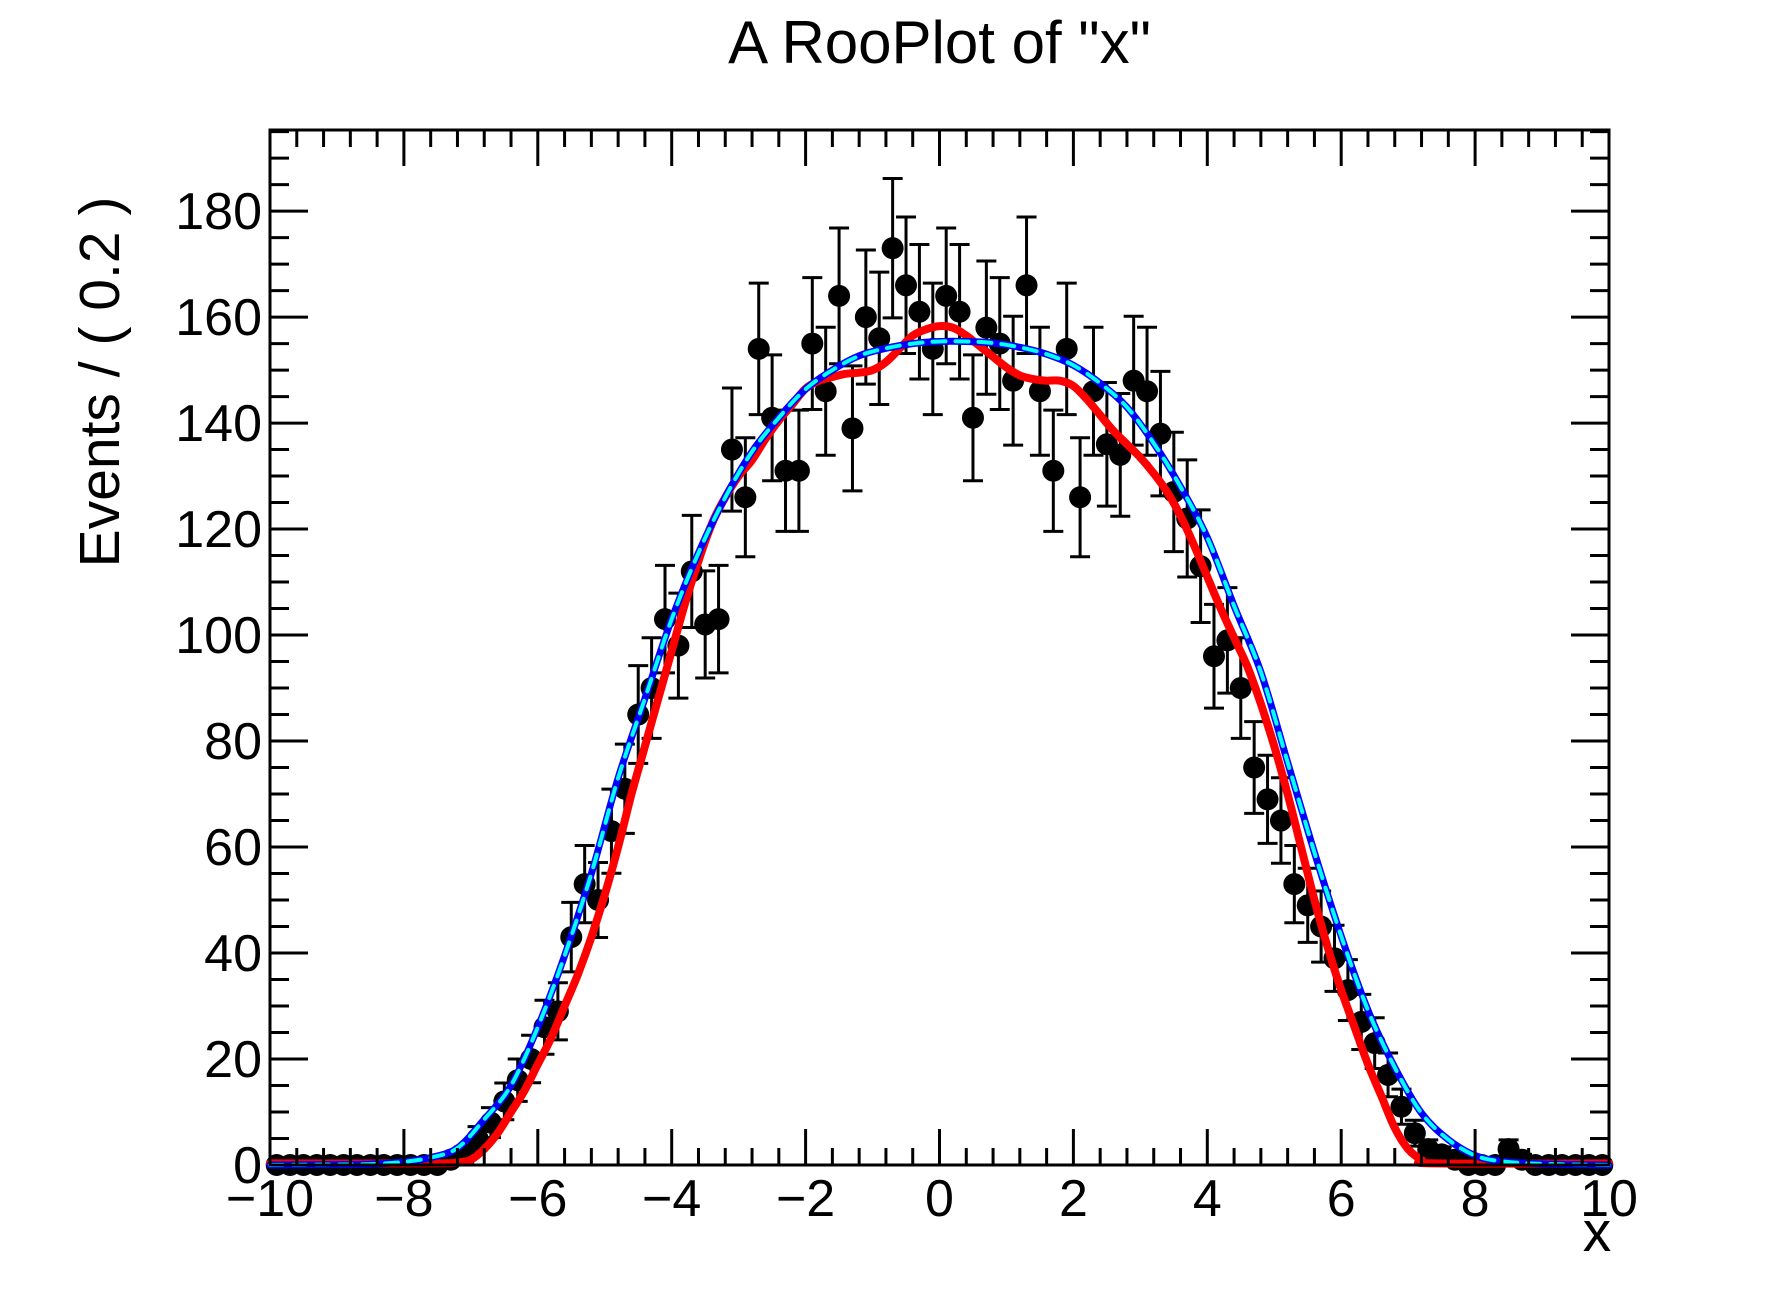 The image size is (1788, 1296). Describe the element at coordinates (403, 1199) in the screenshot. I see `x-tick-label: −8` at that location.